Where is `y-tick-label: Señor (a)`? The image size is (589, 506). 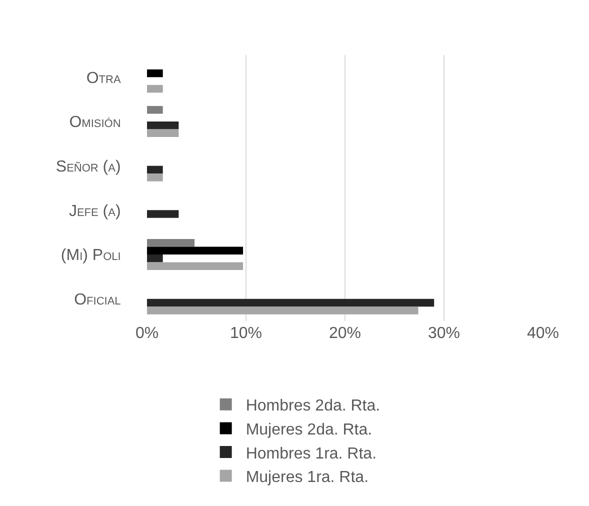 y-tick-label: Señor (a) is located at coordinates (88, 167).